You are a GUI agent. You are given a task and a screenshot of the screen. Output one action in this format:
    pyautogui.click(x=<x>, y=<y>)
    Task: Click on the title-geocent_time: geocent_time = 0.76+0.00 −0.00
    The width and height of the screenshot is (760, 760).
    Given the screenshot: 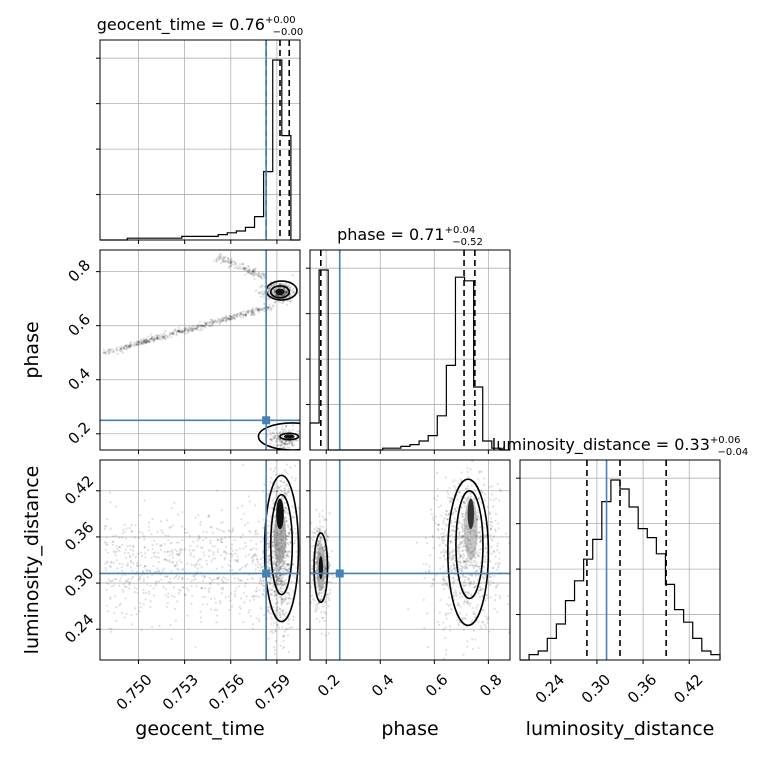 What is the action you would take?
    pyautogui.click(x=200, y=26)
    